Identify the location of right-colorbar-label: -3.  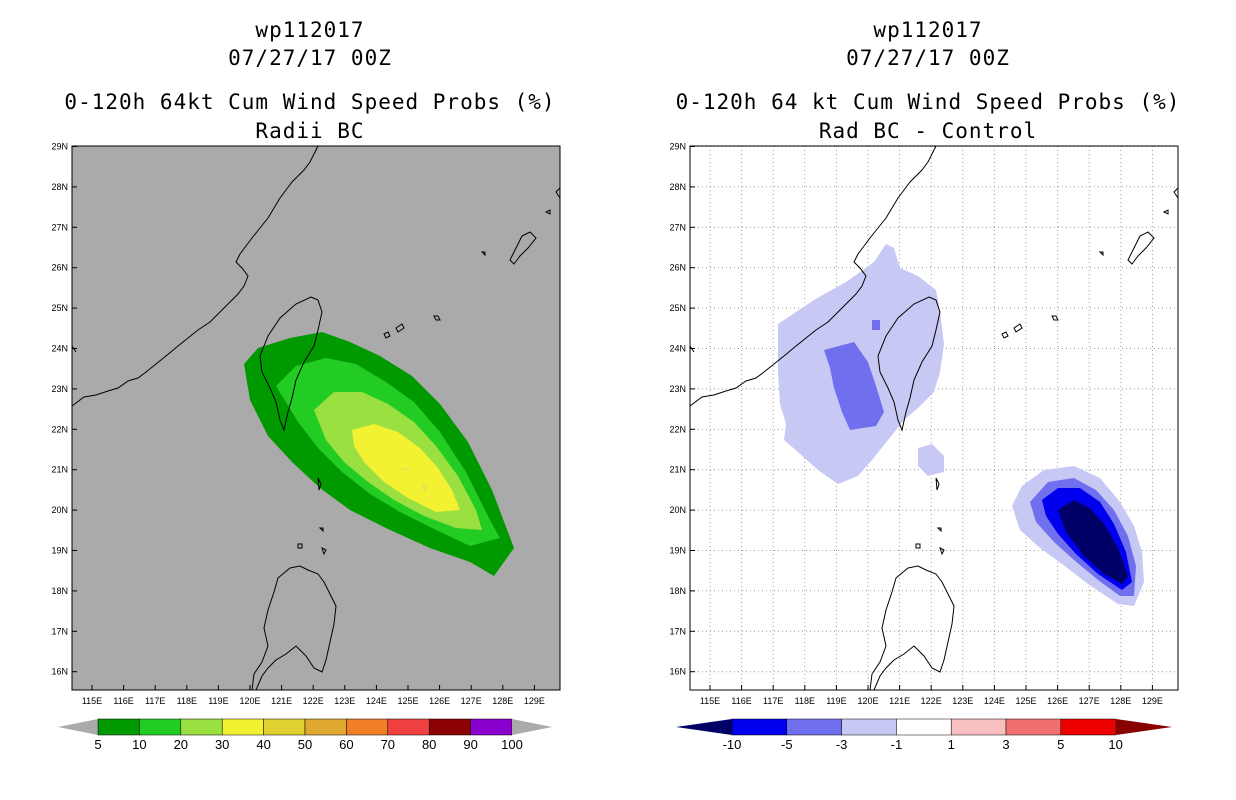
(842, 744).